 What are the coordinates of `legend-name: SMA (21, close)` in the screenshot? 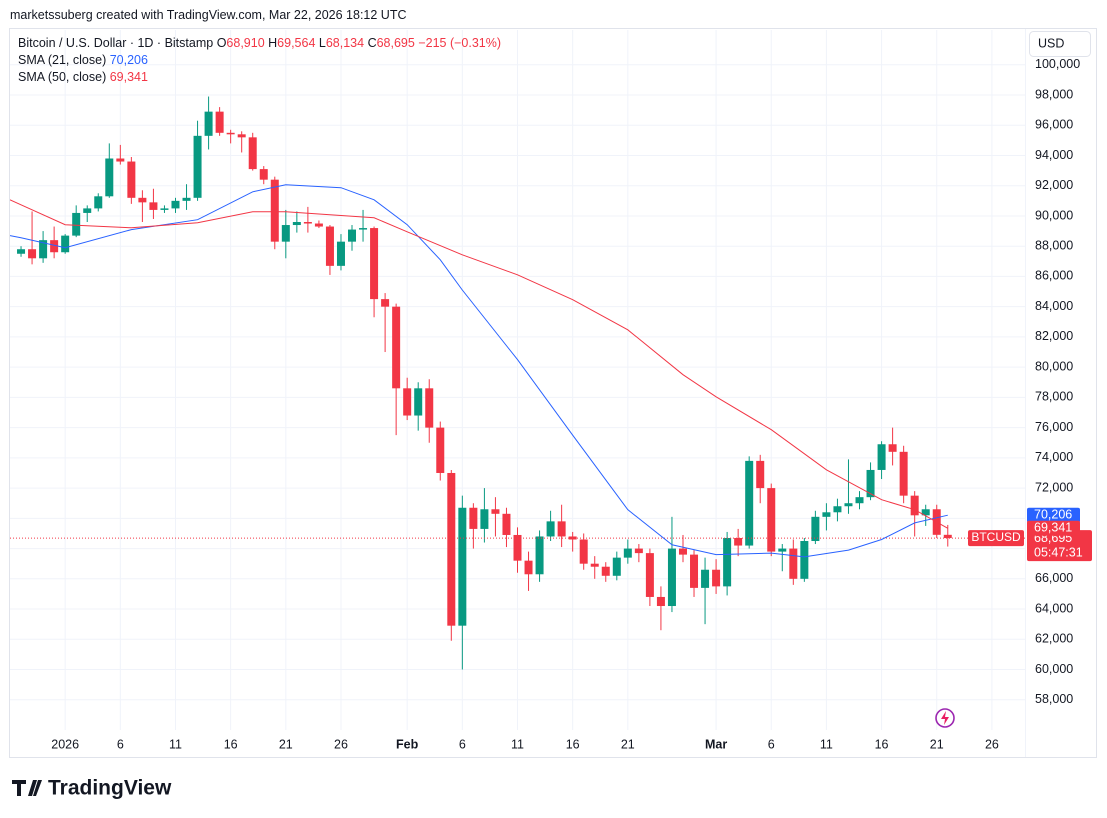 It's located at (62, 60).